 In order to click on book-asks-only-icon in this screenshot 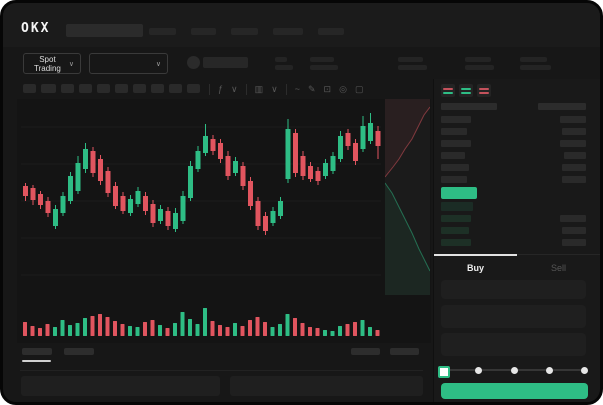, I will do `click(484, 90)`.